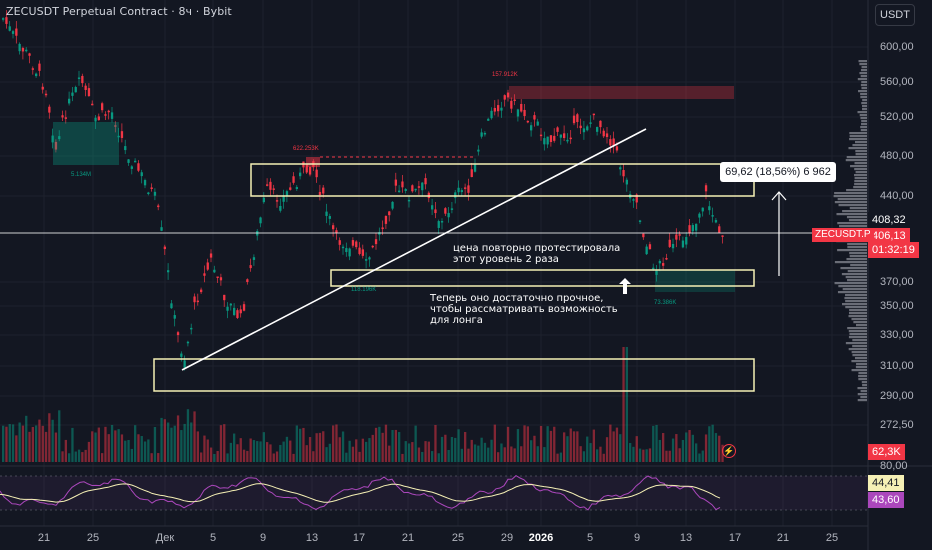 The width and height of the screenshot is (932, 550). What do you see at coordinates (897, 282) in the screenshot?
I see `price-tick: 370,00` at bounding box center [897, 282].